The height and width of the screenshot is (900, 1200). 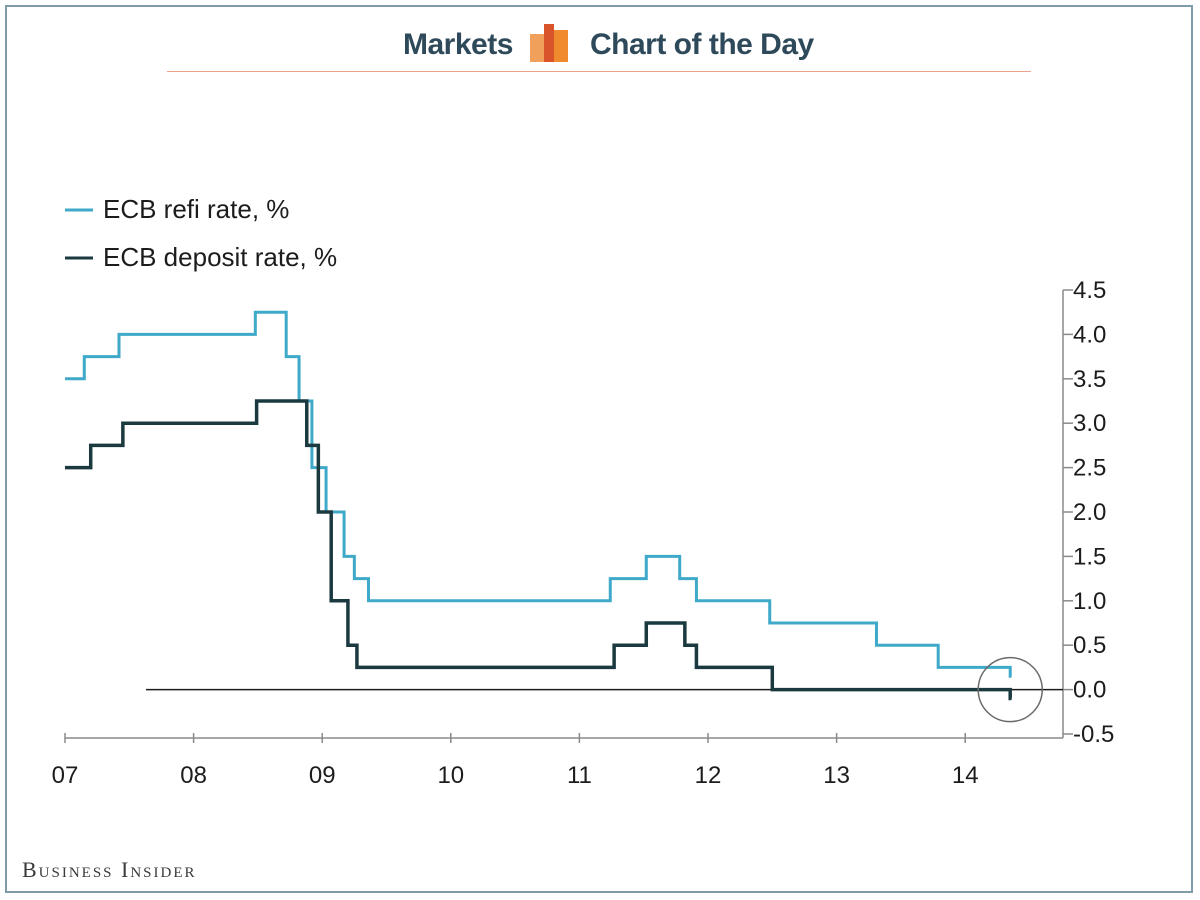 What do you see at coordinates (836, 775) in the screenshot?
I see `x-tick-label: 13` at bounding box center [836, 775].